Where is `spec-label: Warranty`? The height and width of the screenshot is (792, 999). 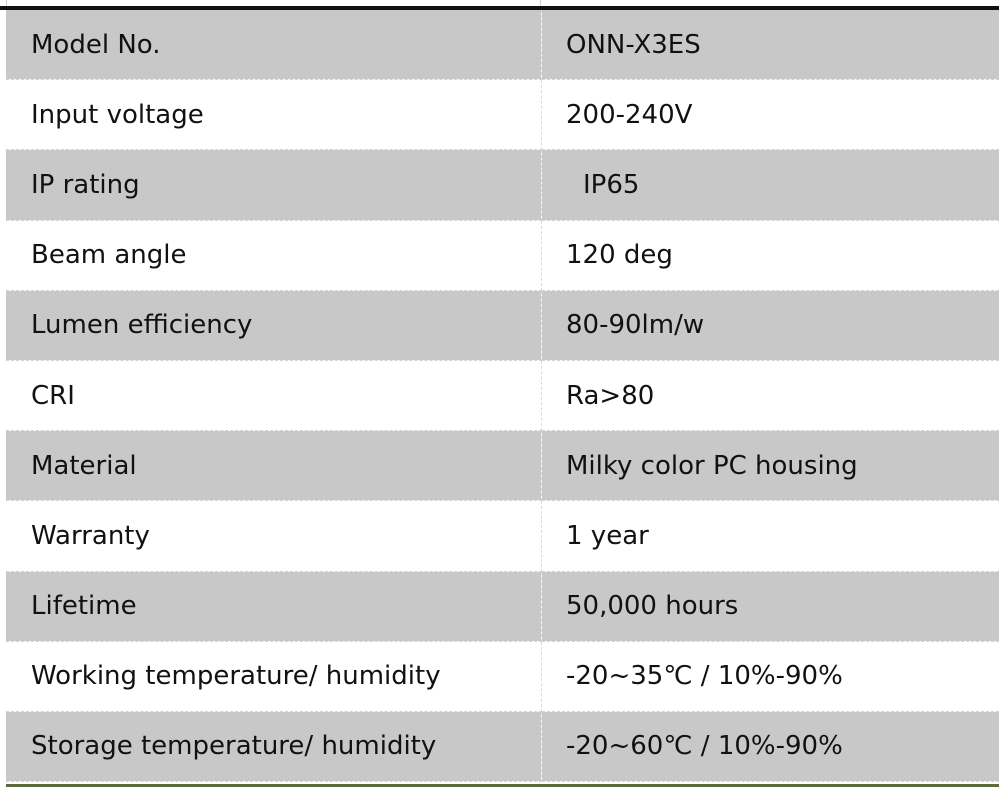 spec-label: Warranty is located at coordinates (274, 536).